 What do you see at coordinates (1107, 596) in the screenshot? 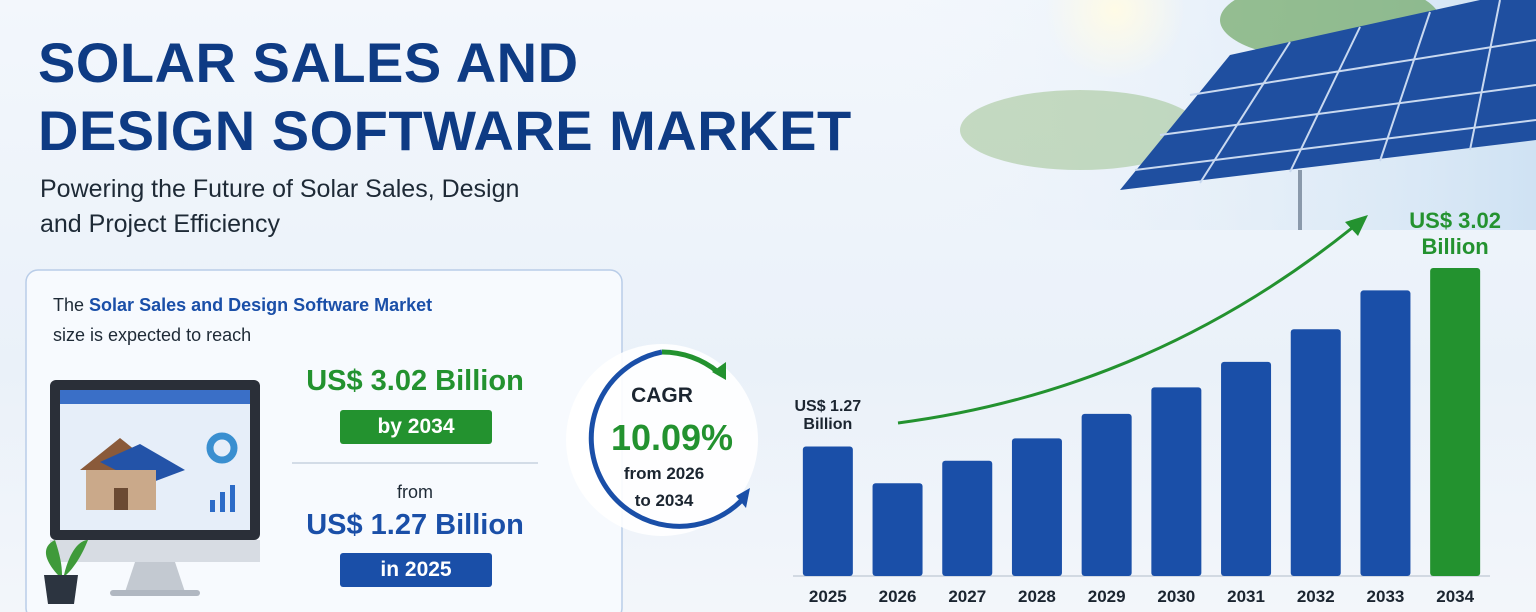
I see `x-tick-label: 2029` at bounding box center [1107, 596].